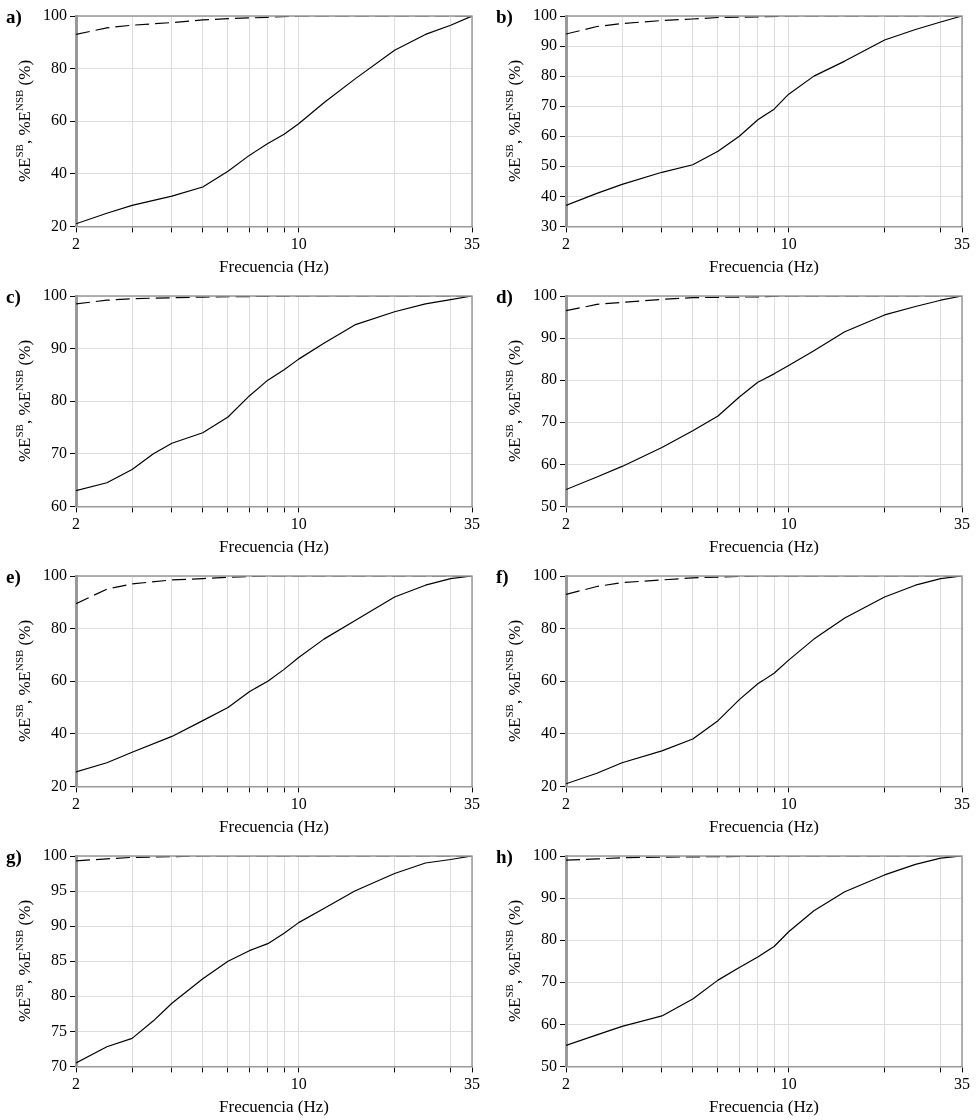 The image size is (980, 1120). I want to click on chart-title: a), so click(14, 17).